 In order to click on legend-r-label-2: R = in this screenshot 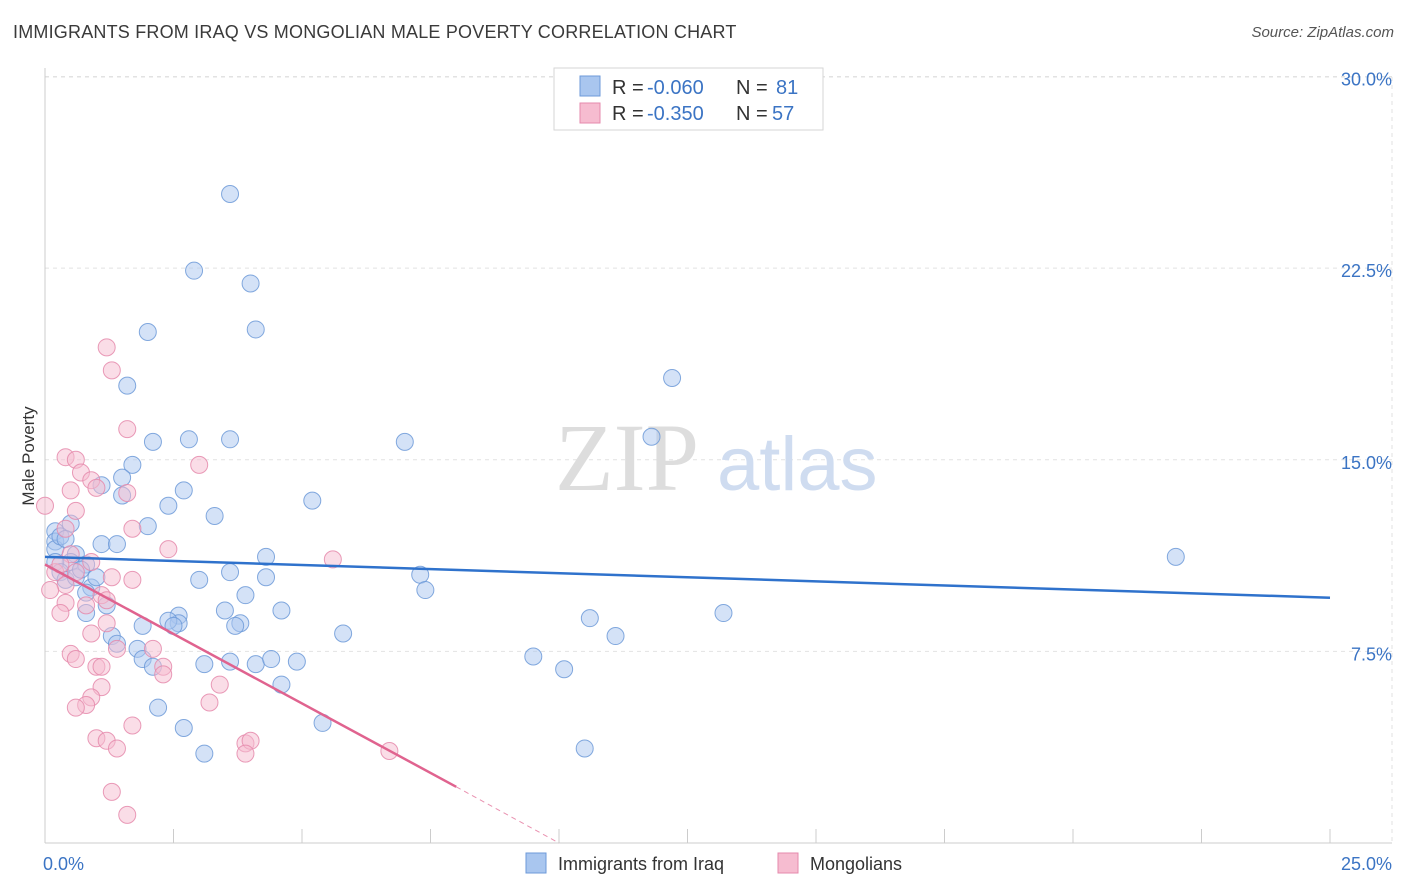, I will do `click(628, 114)`.